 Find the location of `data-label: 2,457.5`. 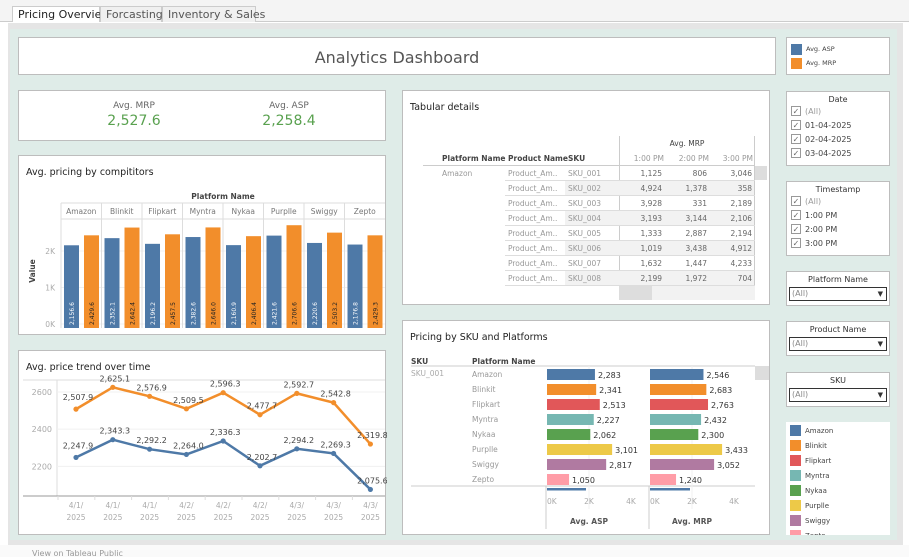

data-label: 2,457.5 is located at coordinates (173, 313).